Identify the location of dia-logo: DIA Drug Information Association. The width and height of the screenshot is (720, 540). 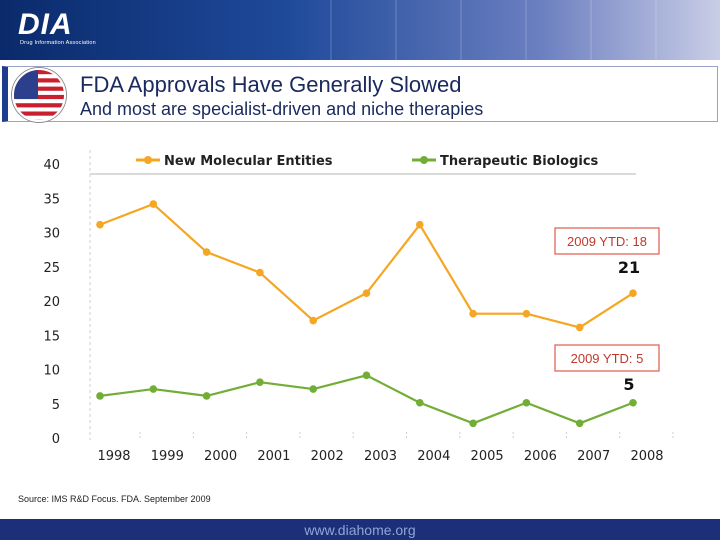
(64, 30).